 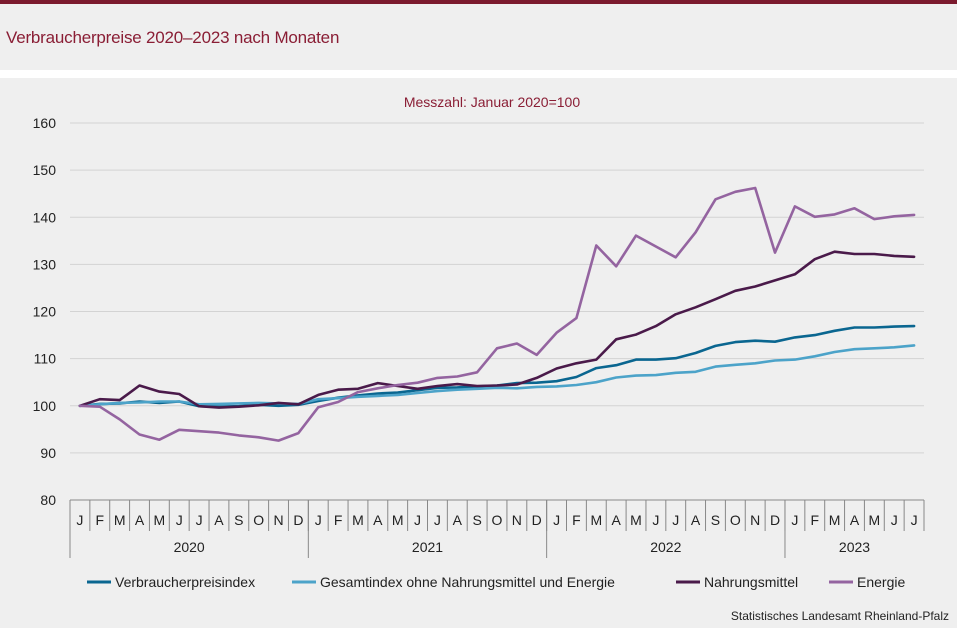 What do you see at coordinates (751, 582) in the screenshot?
I see `legend-label: Nahrungsmittel` at bounding box center [751, 582].